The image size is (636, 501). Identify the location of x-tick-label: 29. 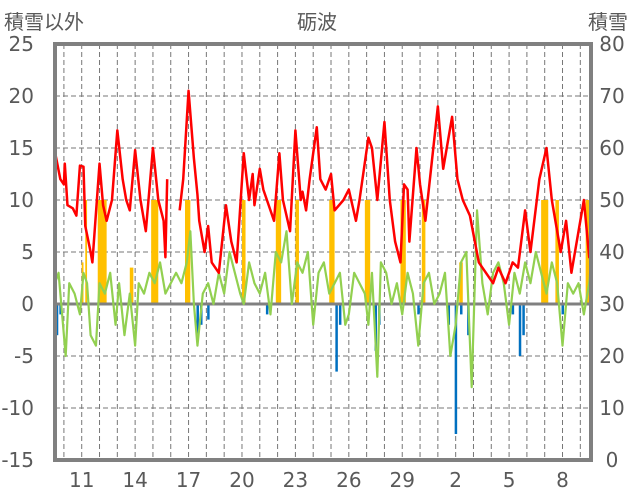
(402, 480).